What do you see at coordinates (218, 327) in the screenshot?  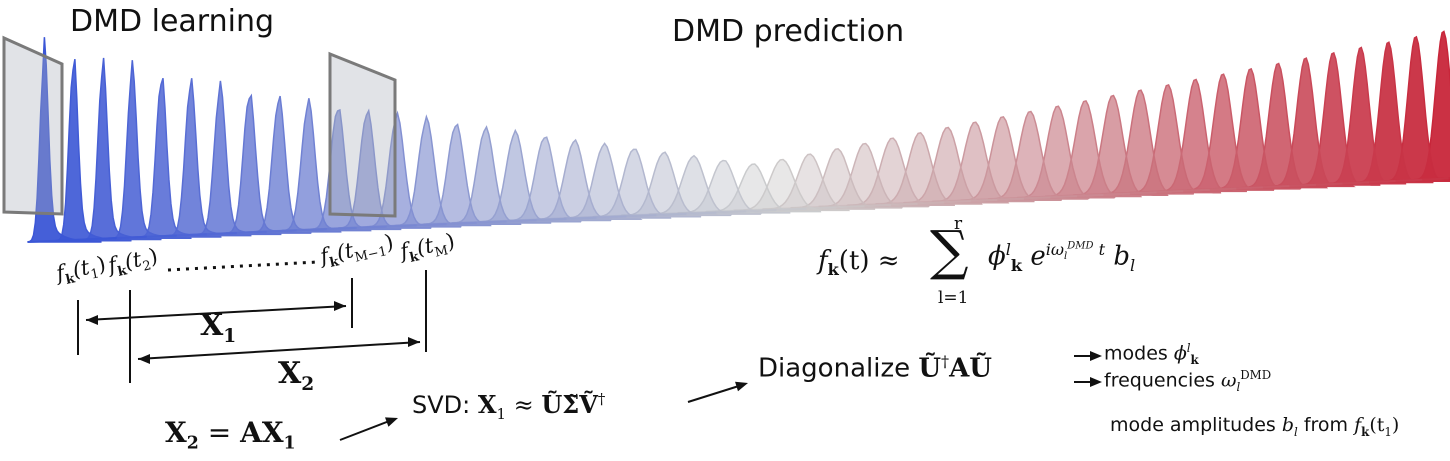 I see `x1-label: X1` at bounding box center [218, 327].